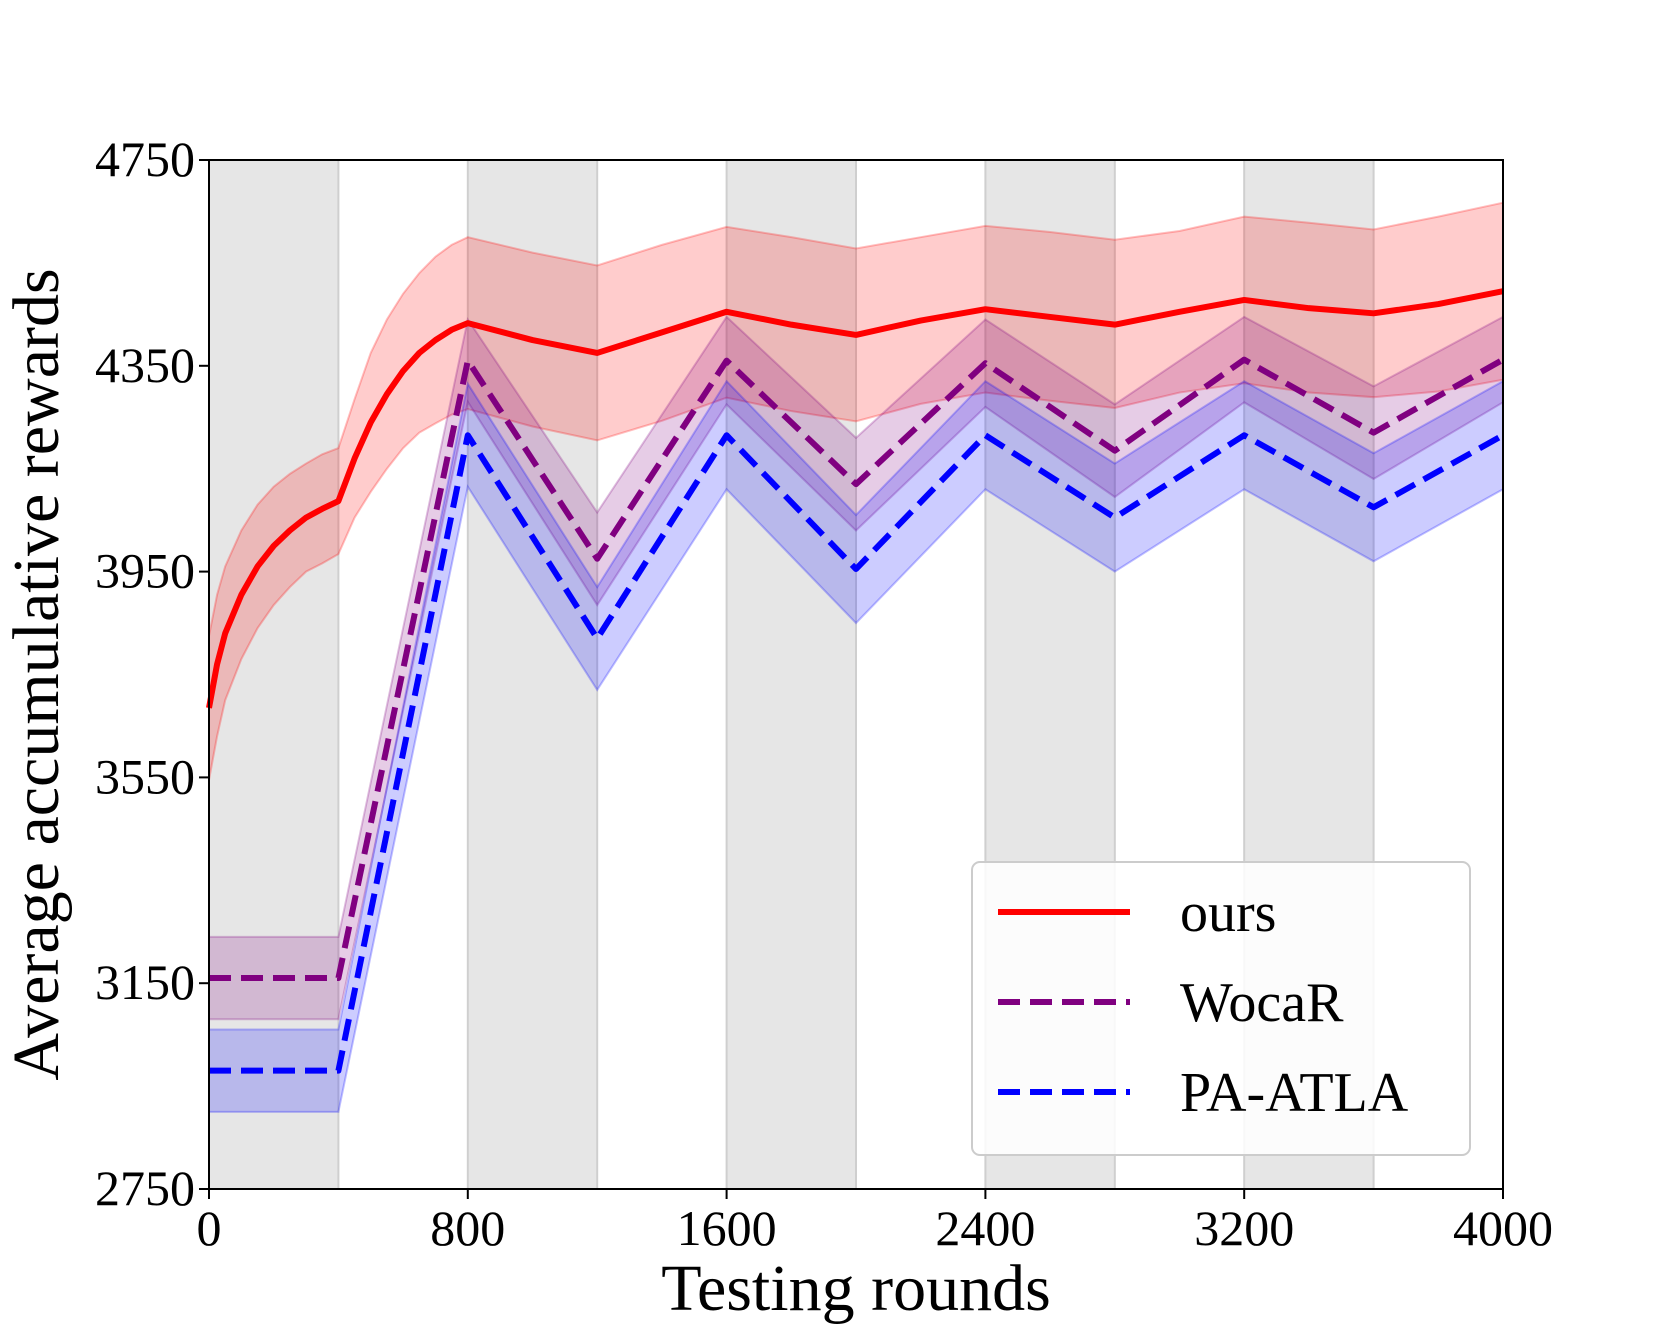 This screenshot has width=1661, height=1329. I want to click on legend-item-pa-atla: PA-ATLA, so click(1203, 1093).